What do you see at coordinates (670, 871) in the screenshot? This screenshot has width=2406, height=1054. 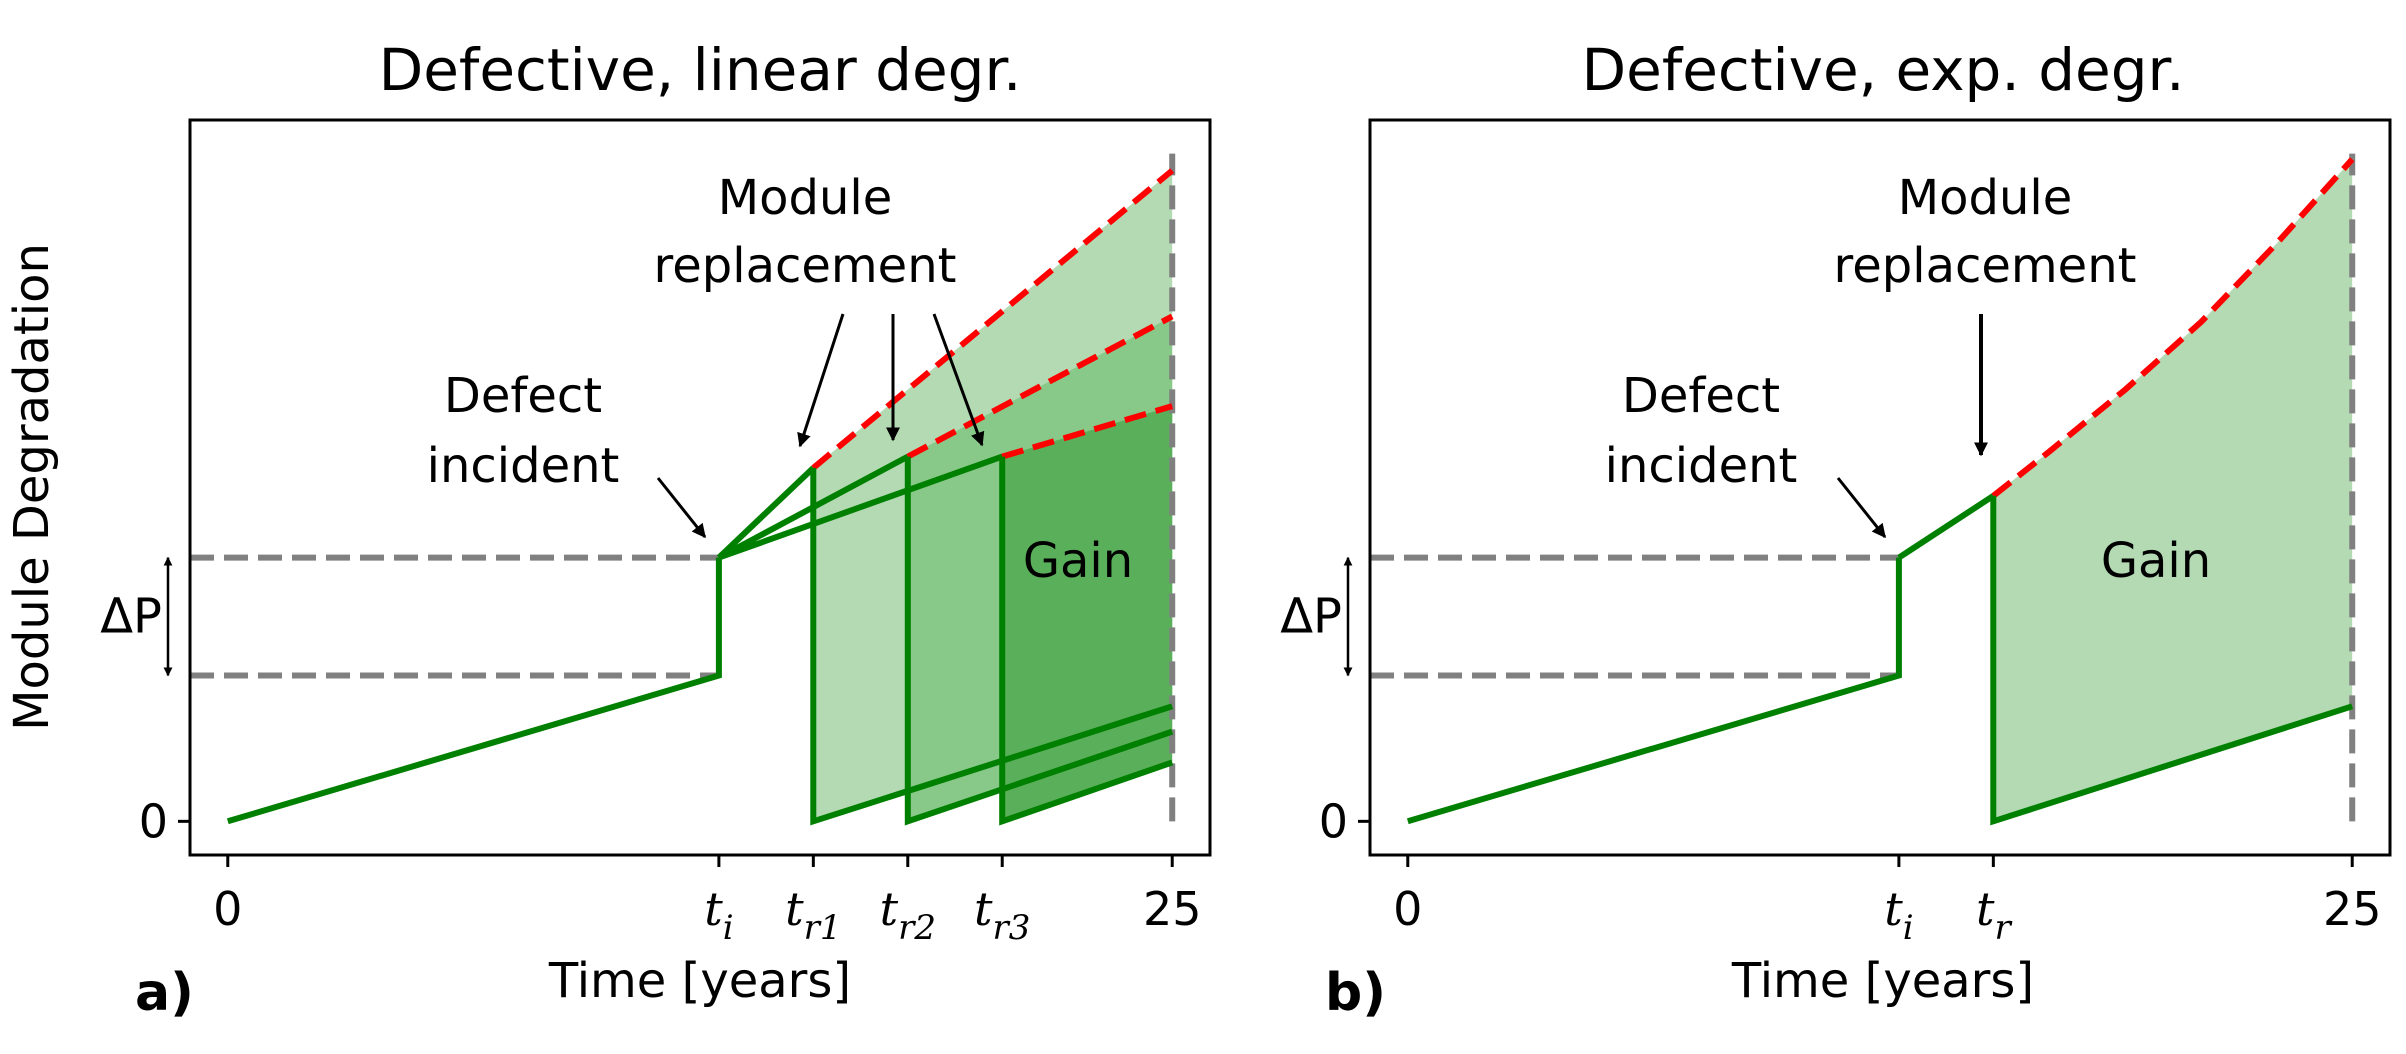 I see `axis-ticks: 0 ti tr1 tr2 tr3 25 0` at bounding box center [670, 871].